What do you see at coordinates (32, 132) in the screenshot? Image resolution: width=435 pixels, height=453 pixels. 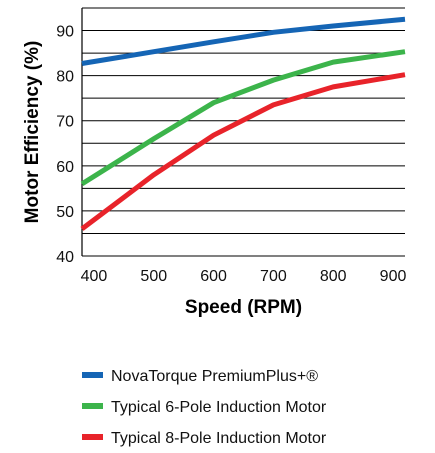 I see `y-axis-title: Motor Efficiency (%)` at bounding box center [32, 132].